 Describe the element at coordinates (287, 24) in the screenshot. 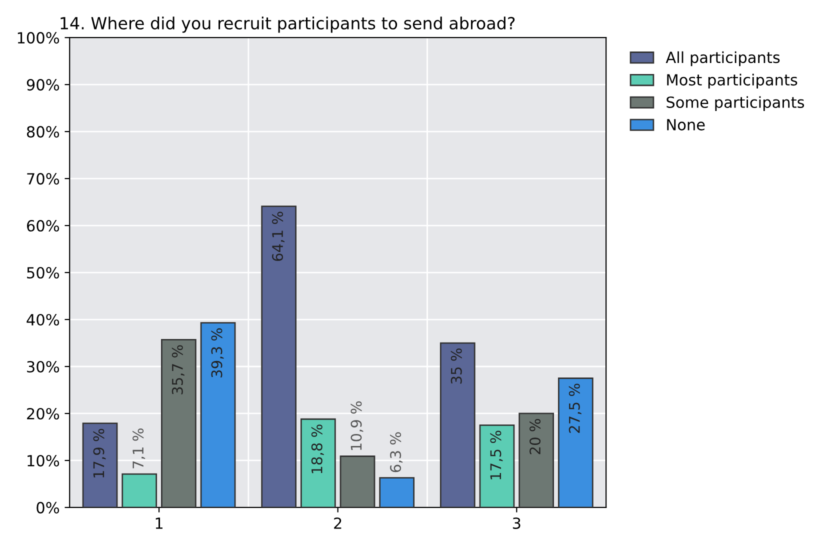

I see `chart-title: 14. Where did you recruit participants to send abroad?` at that location.